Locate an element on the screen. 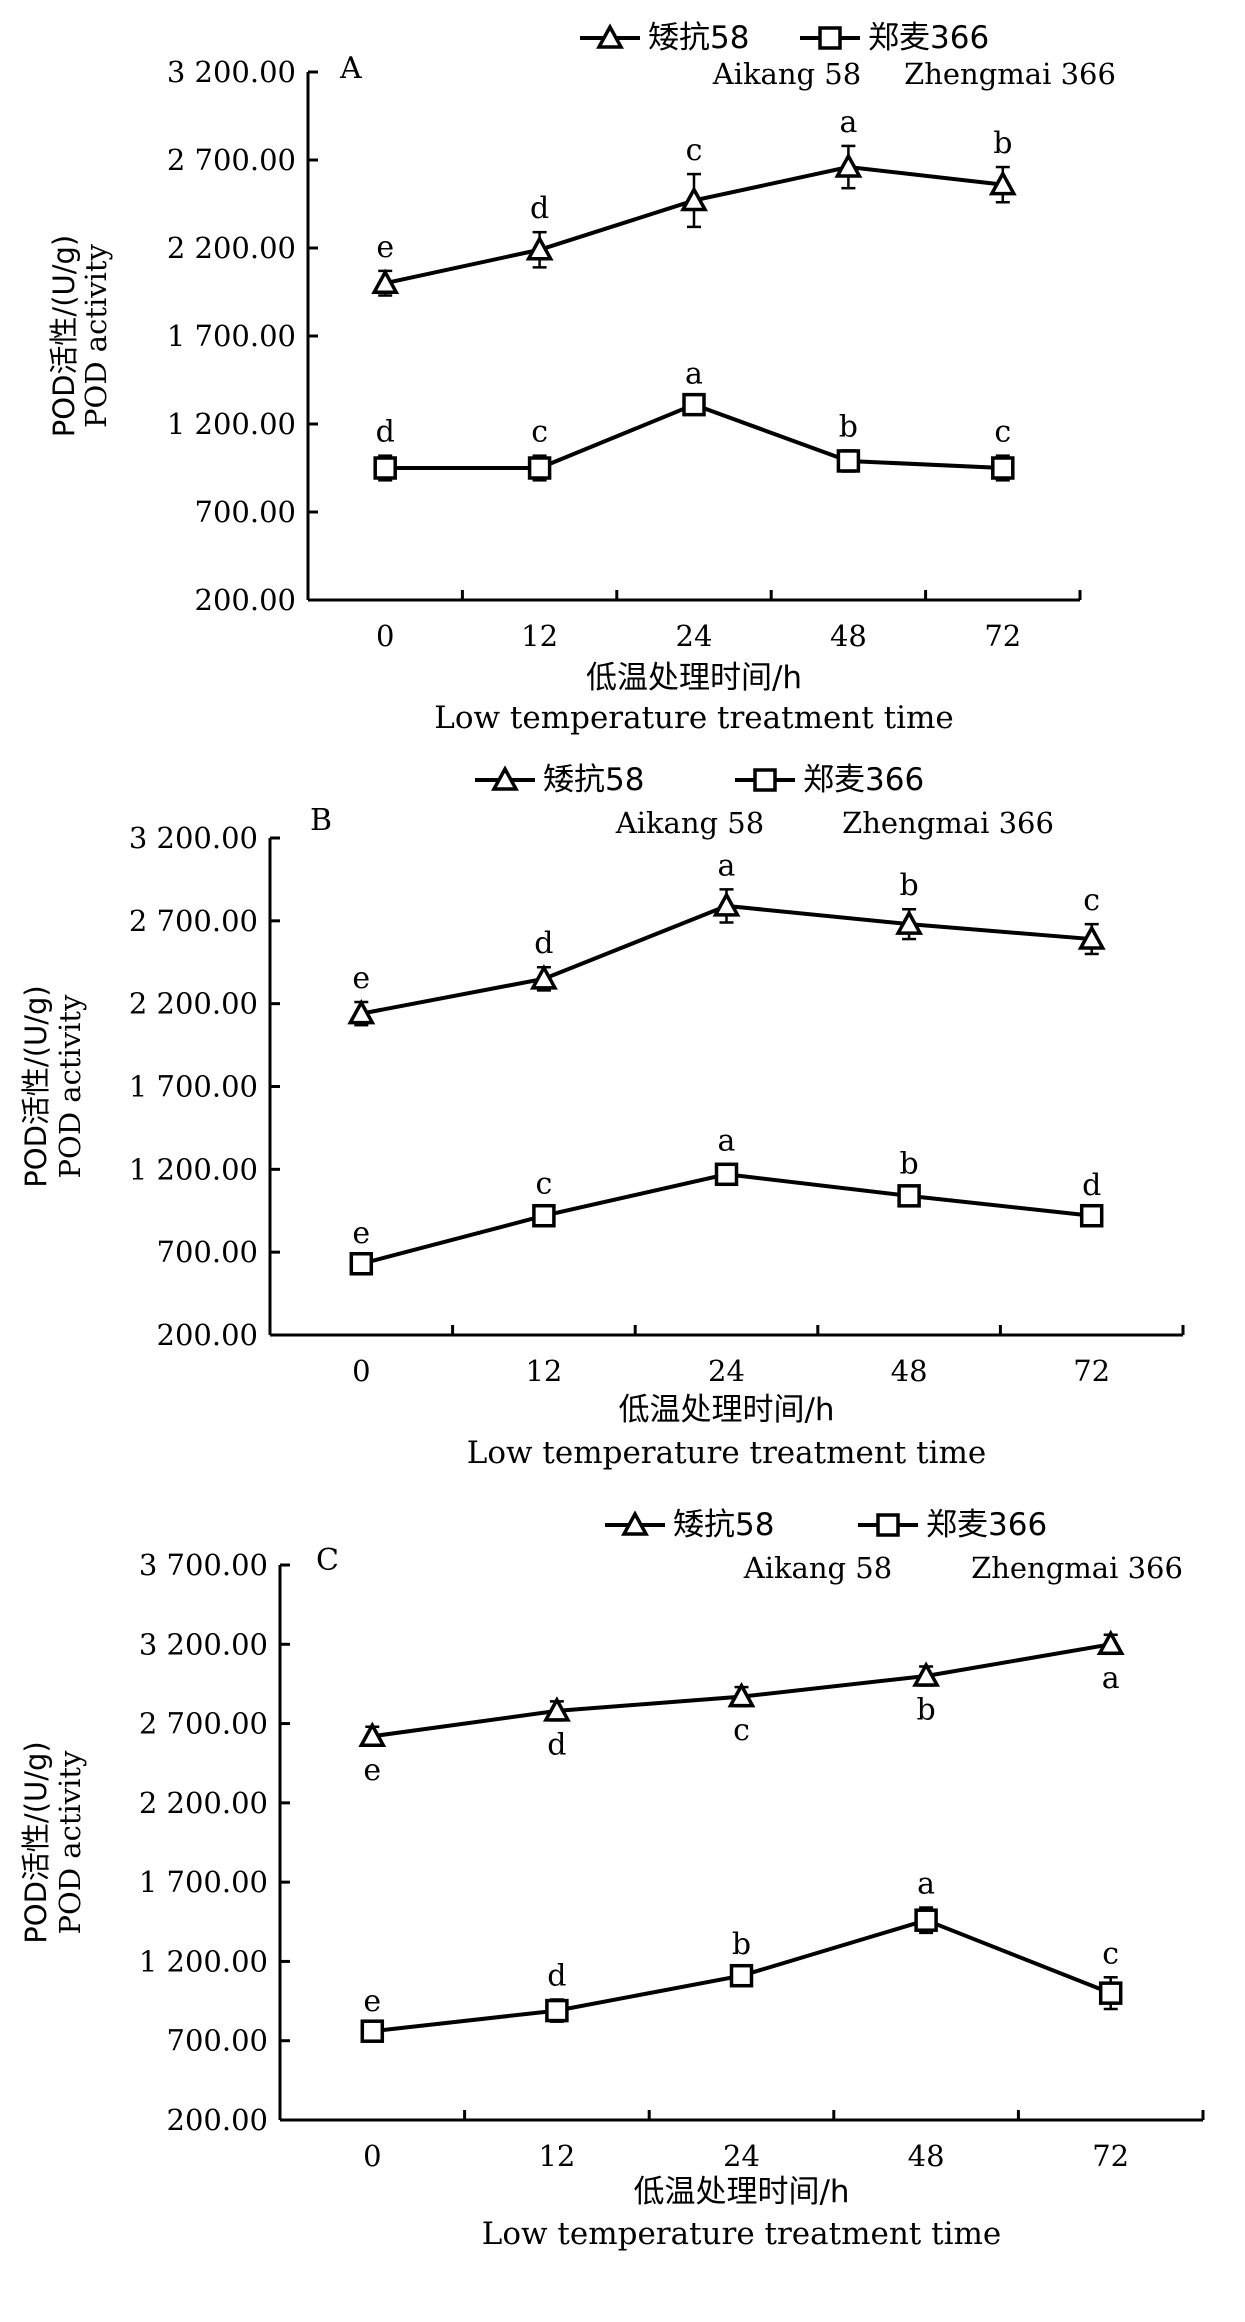  series-line is located at coordinates (726, 1219).